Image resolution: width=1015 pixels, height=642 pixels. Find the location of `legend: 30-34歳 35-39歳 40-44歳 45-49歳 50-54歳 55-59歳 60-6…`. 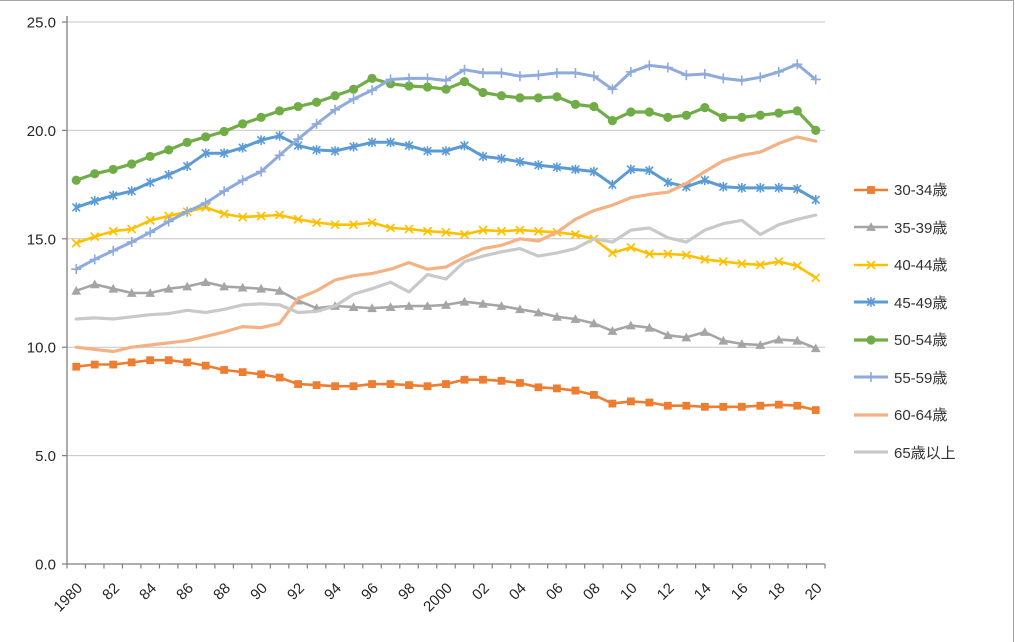

legend: 30-34歳 35-39歳 40-44歳 45-49歳 50-54歳 55-59歳 60-6… is located at coordinates (932, 321).